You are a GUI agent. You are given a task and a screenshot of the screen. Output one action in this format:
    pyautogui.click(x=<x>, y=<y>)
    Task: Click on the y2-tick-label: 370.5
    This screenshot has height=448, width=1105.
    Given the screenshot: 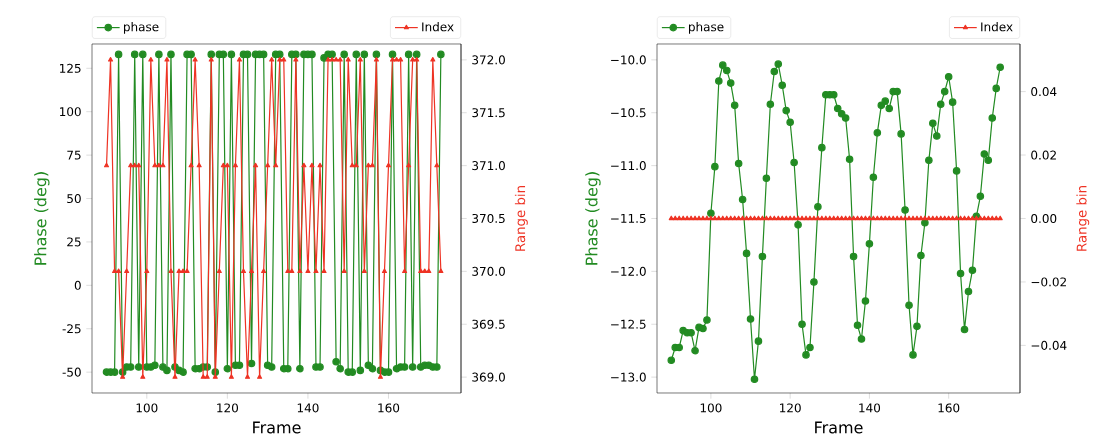 What is the action you would take?
    pyautogui.click(x=488, y=218)
    